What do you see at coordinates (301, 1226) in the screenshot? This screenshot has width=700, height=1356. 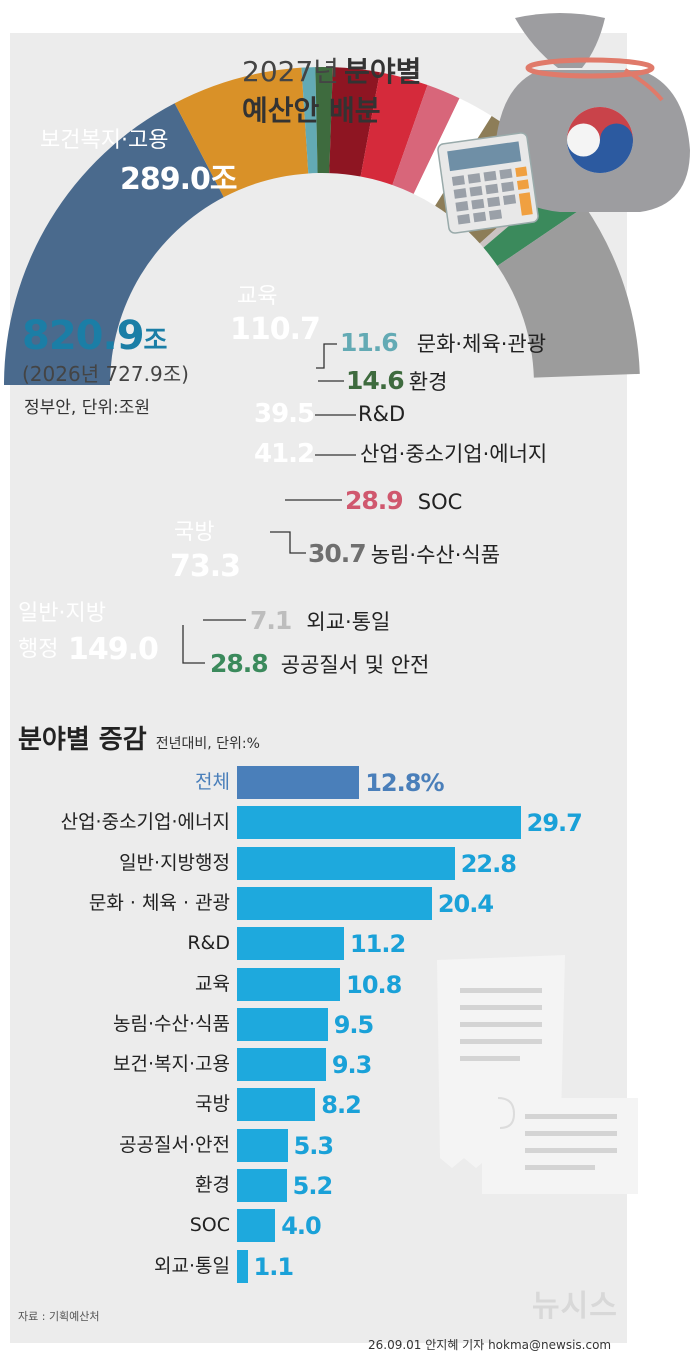 I see `bar-value-11: 4.0` at bounding box center [301, 1226].